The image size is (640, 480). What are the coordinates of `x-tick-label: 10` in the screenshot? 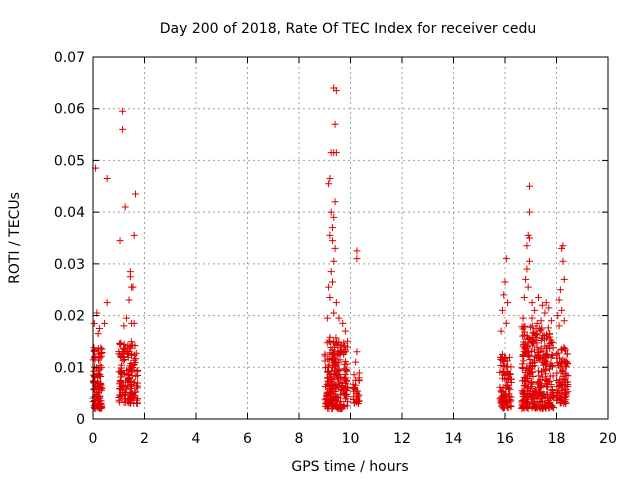 It's located at (351, 439).